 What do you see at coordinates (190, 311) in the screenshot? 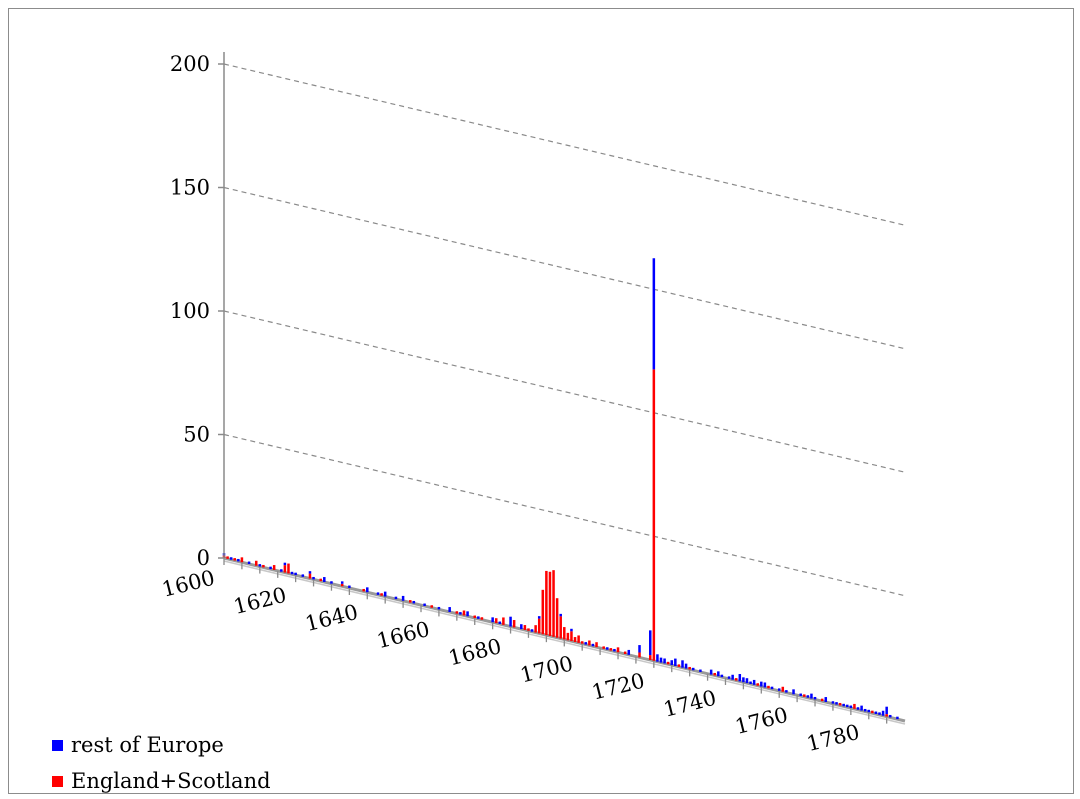
I see `y-tick-label-100: 100` at bounding box center [190, 311].